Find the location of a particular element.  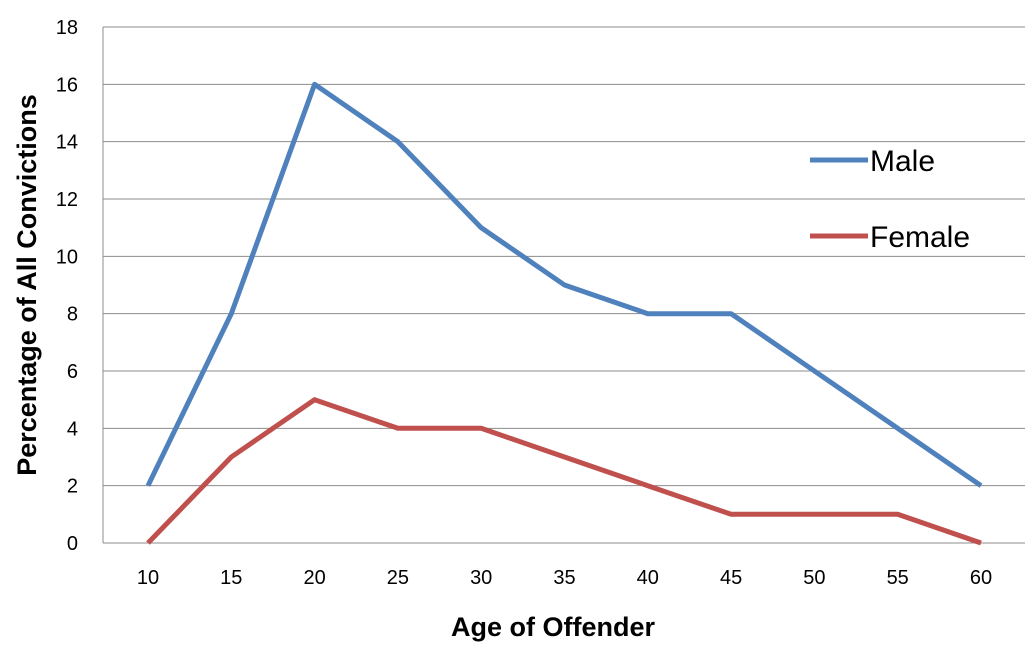

legend-item-male: Male is located at coordinates (872, 161).